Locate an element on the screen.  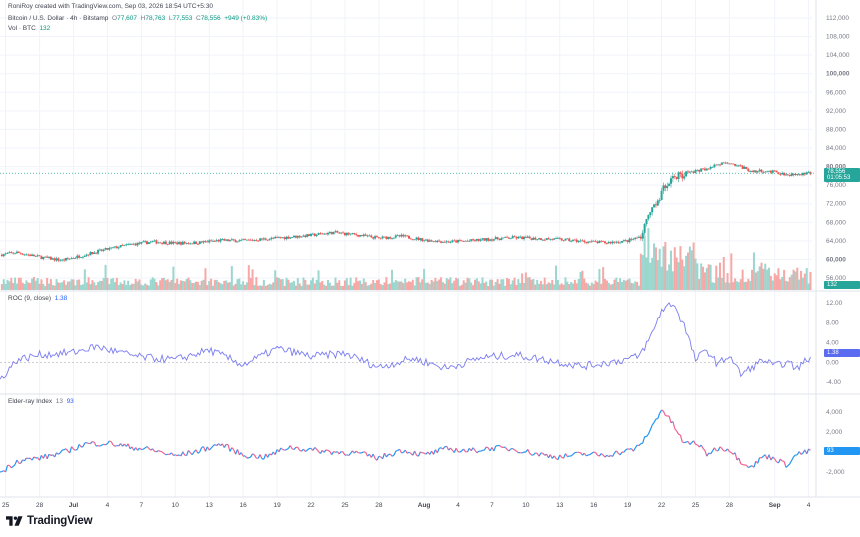
price-tick-label: 68,000 is located at coordinates (836, 222).